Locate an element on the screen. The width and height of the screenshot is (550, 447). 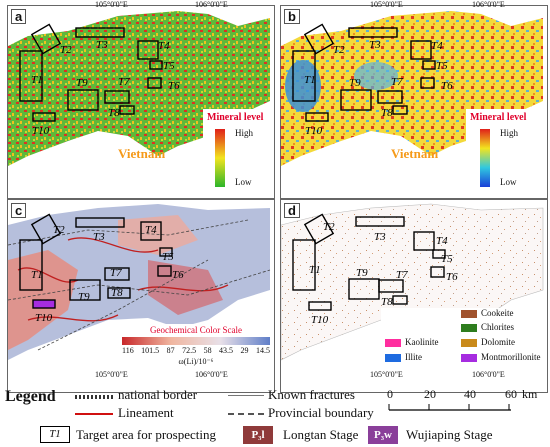
lineament-label: Lineament is located at coordinates (146, 412).